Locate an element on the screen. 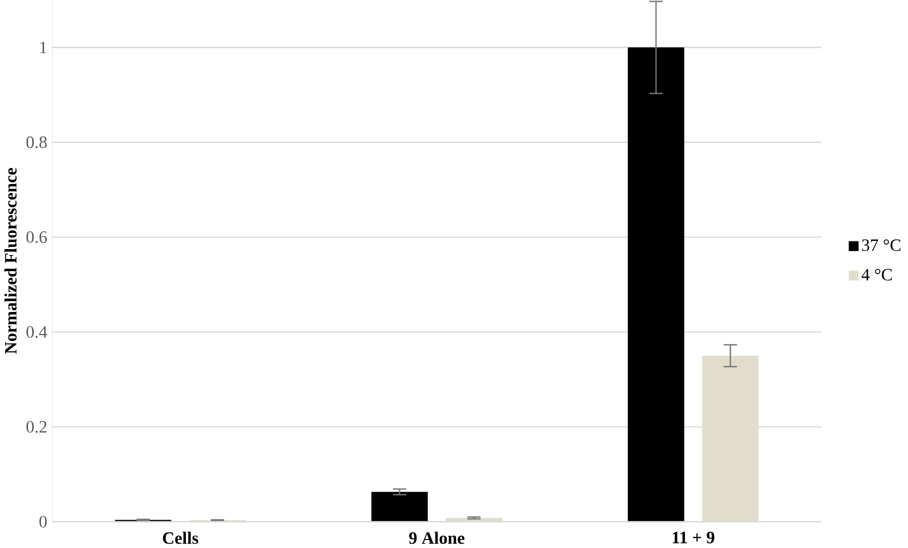 The image size is (908, 548). y-tick-label: 0.6 is located at coordinates (36, 237).